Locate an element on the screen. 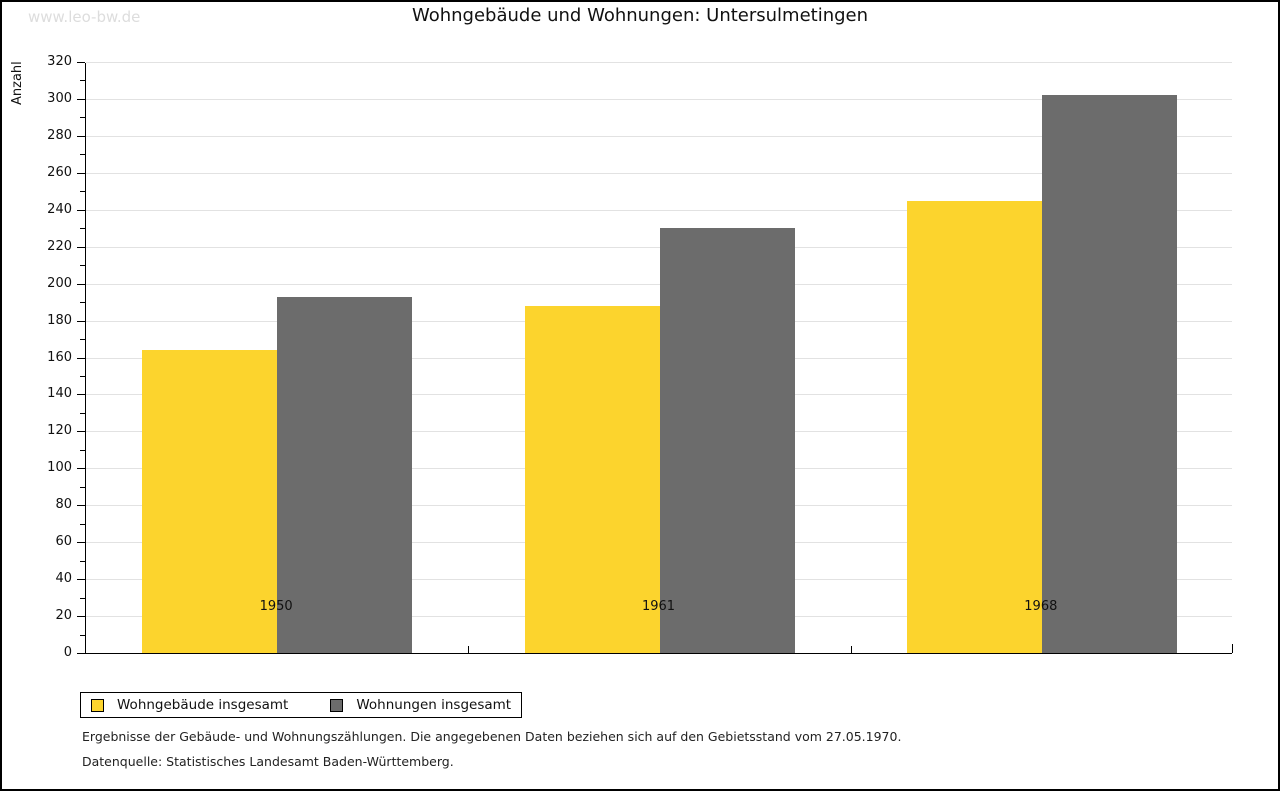  y-tick-label: 80 is located at coordinates (63, 505).